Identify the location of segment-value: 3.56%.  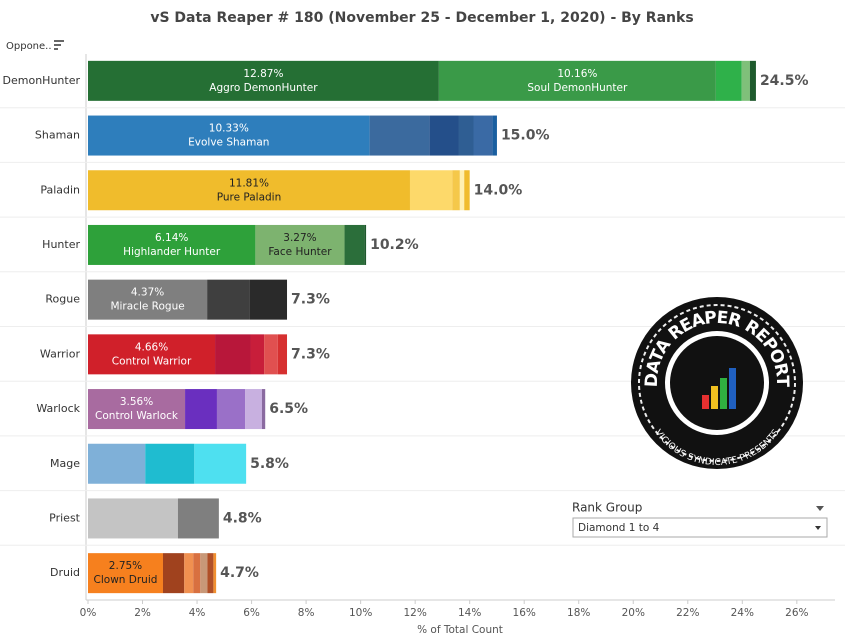
(136, 402).